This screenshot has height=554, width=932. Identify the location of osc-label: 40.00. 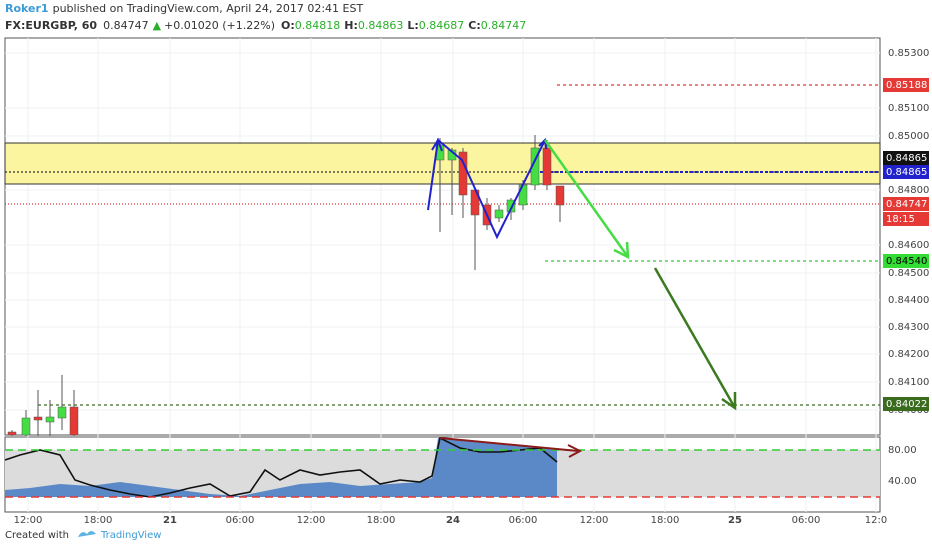
(902, 481).